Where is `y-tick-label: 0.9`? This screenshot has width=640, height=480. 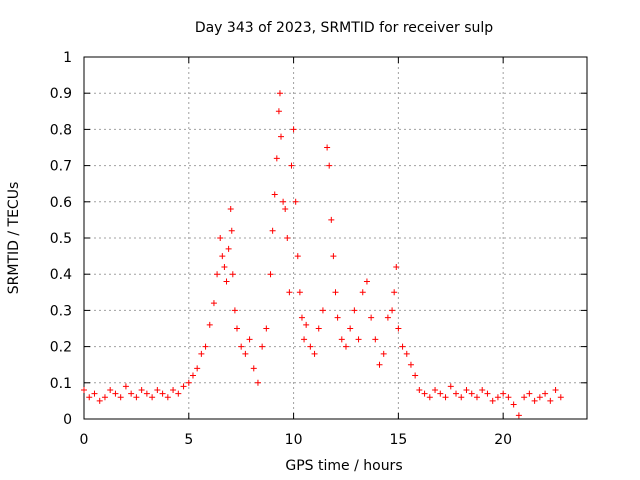 y-tick-label: 0.9 is located at coordinates (61, 94).